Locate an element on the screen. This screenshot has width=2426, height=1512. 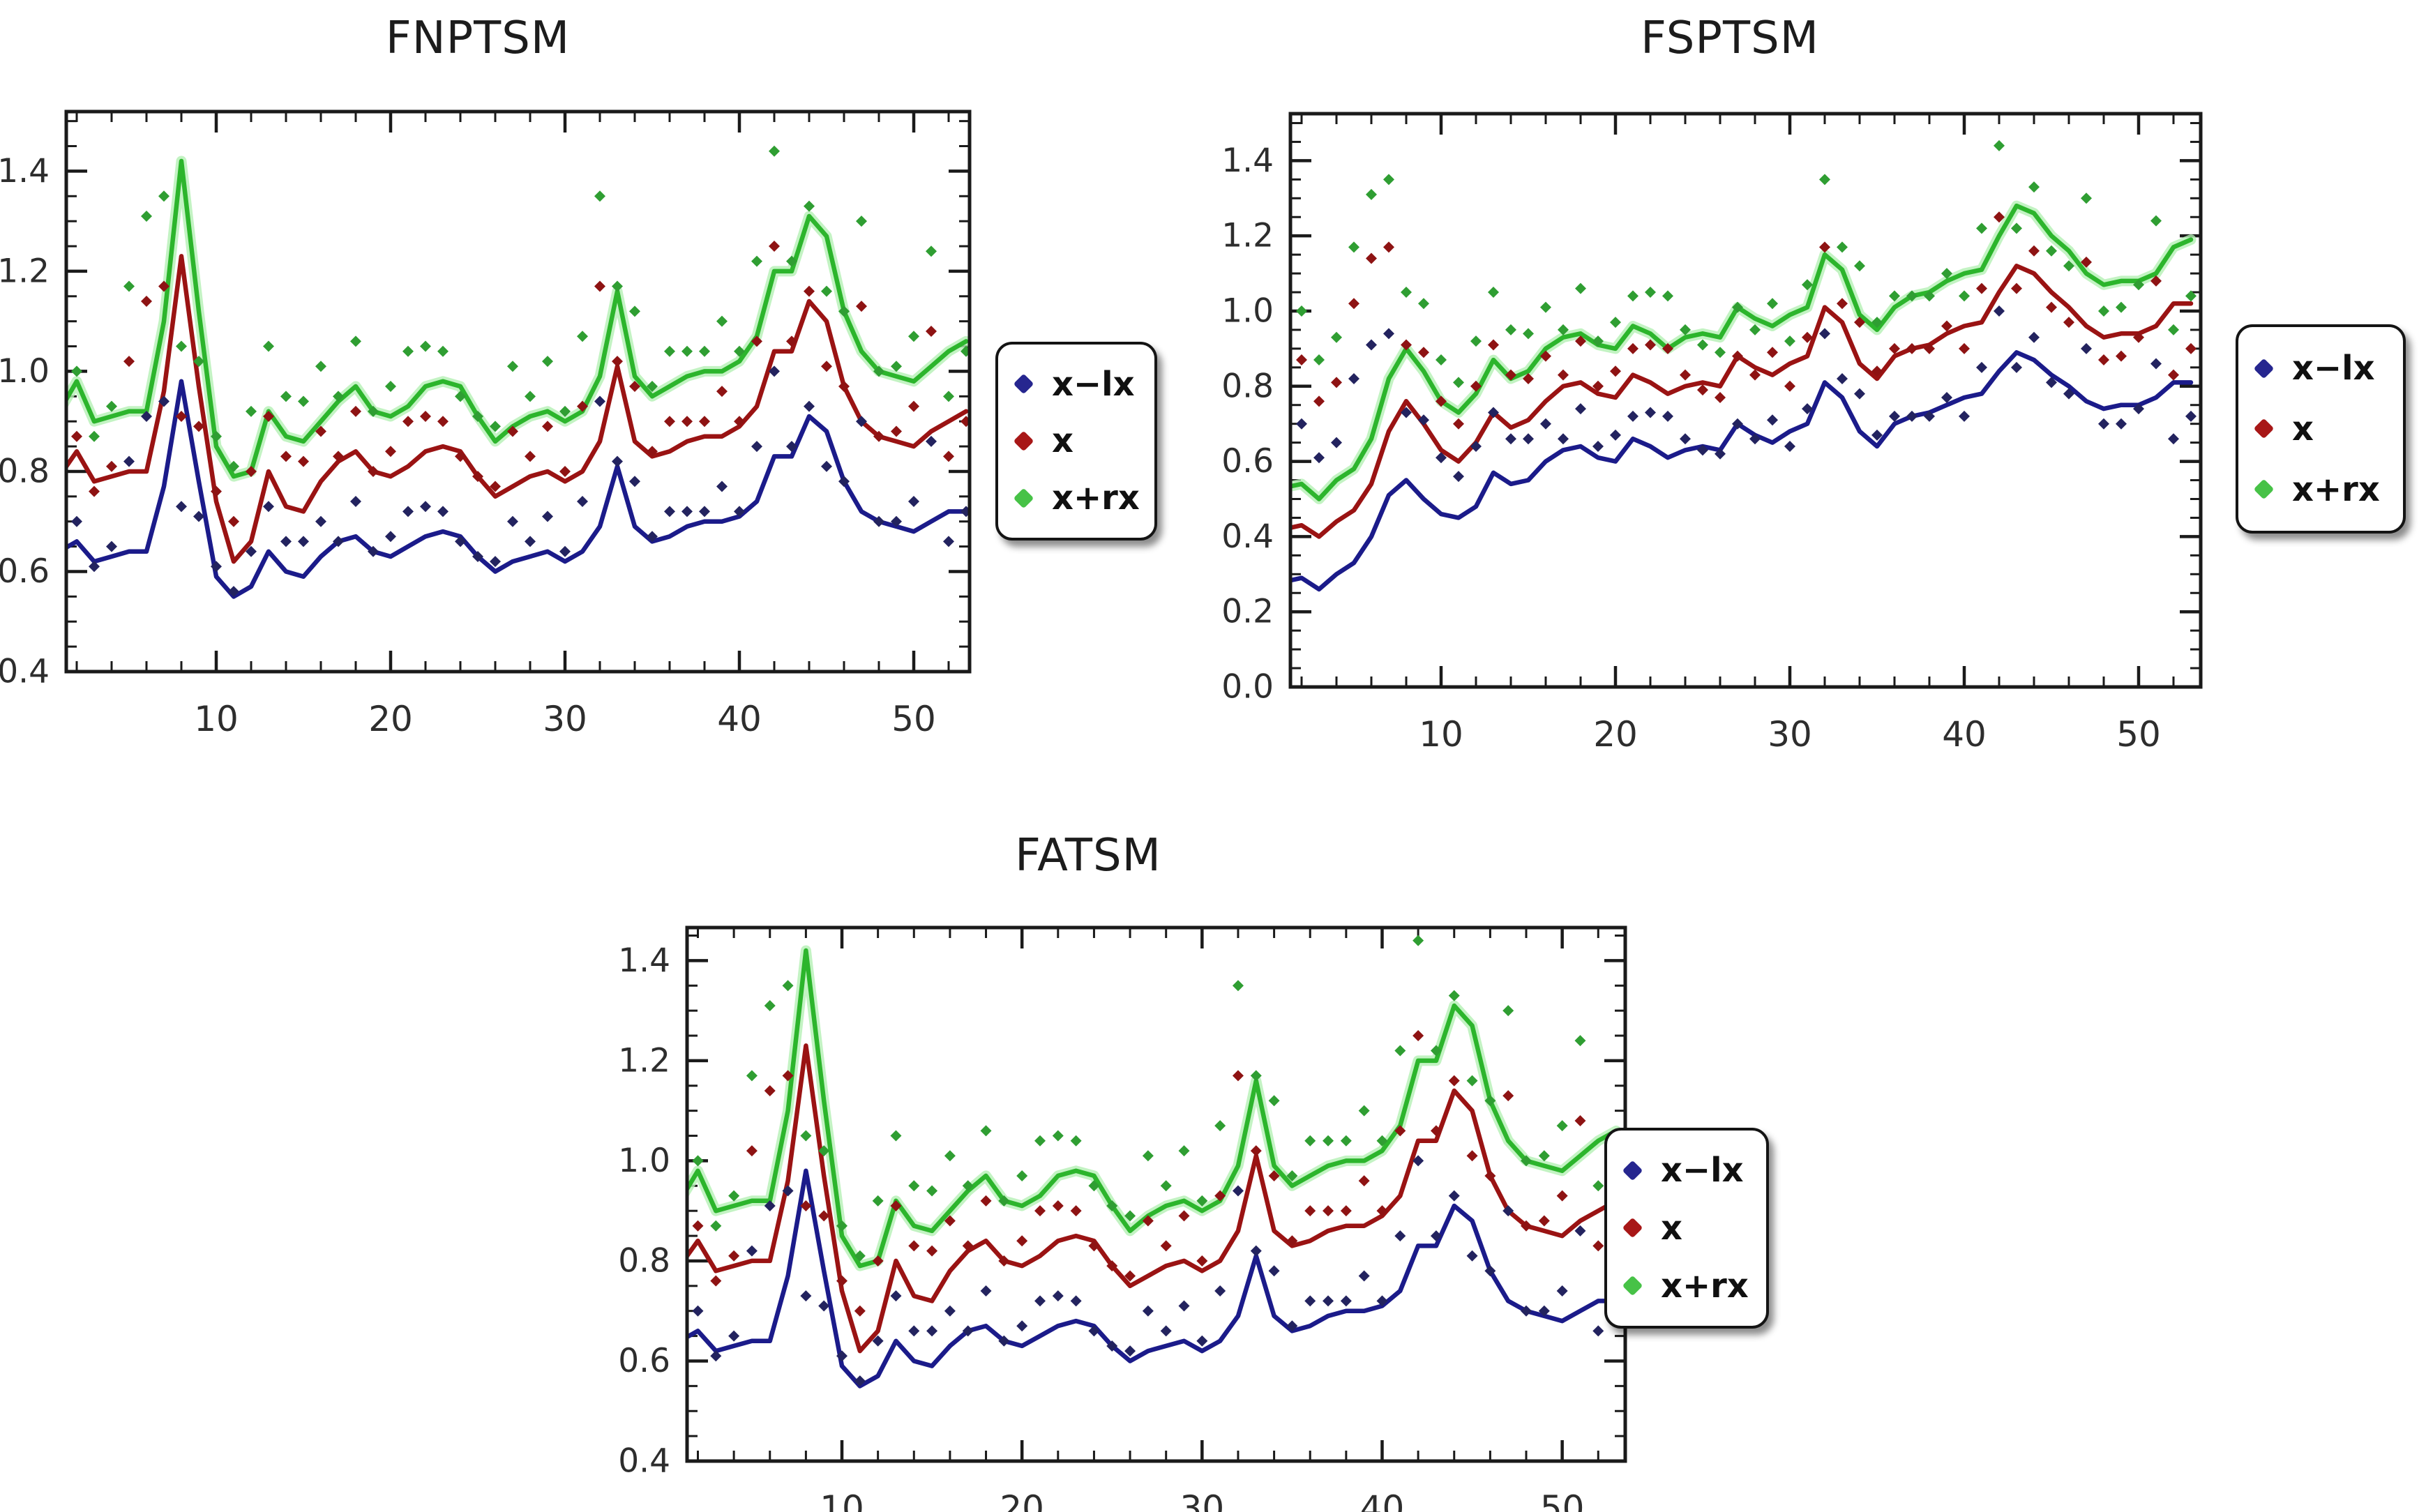
legend-fsptsm: x−lx x x+rx is located at coordinates (2321, 429).